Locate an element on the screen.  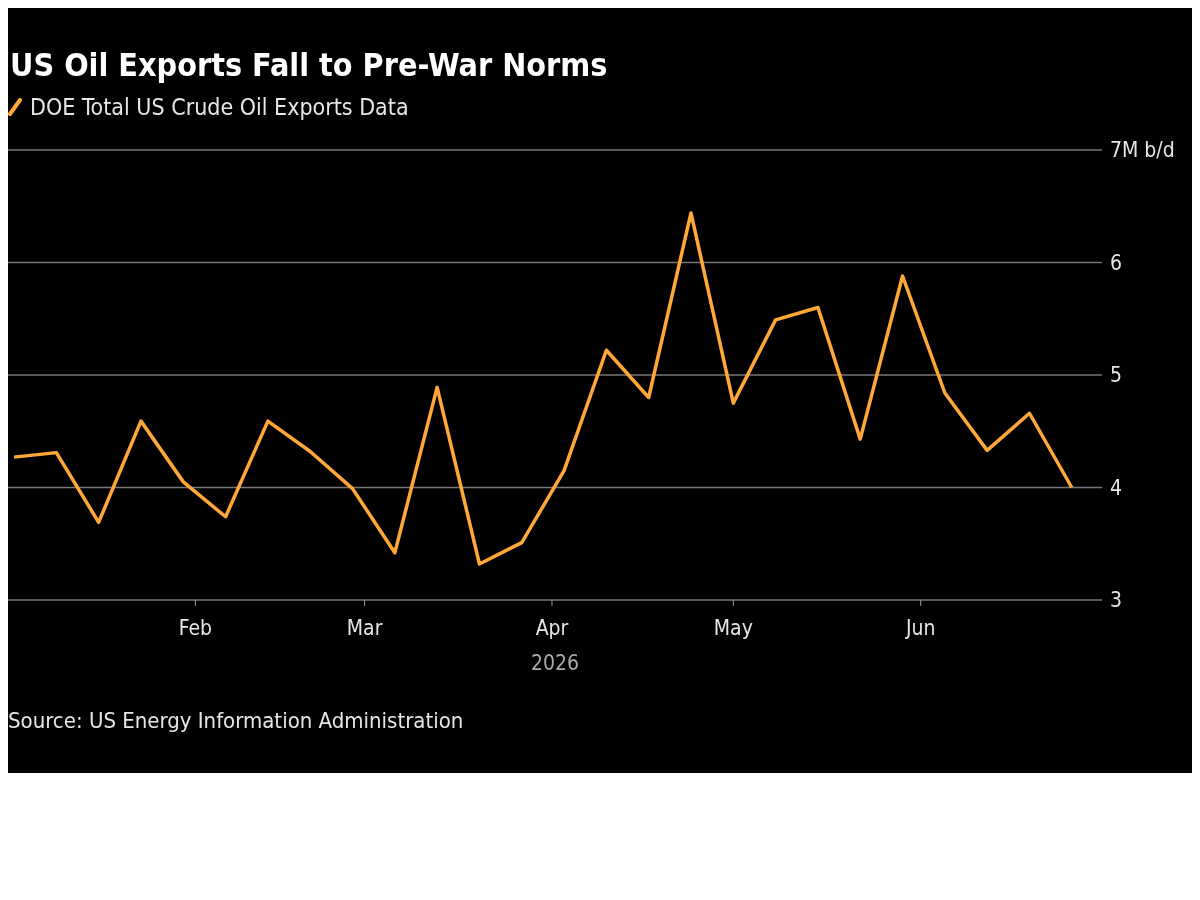
y-tick-label: 7M b/d is located at coordinates (1142, 150).